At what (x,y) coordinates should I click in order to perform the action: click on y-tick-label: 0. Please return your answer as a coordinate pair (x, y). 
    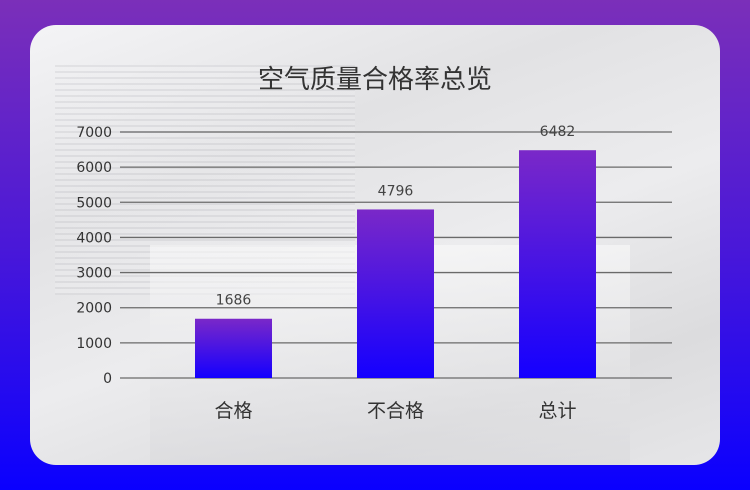
    Looking at the image, I should click on (107, 379).